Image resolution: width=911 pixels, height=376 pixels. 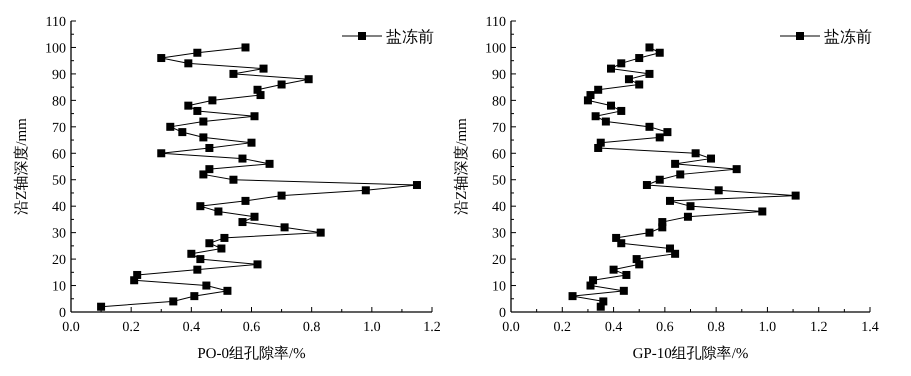 What do you see at coordinates (432, 327) in the screenshot?
I see `x-tick-label: 1.2` at bounding box center [432, 327].